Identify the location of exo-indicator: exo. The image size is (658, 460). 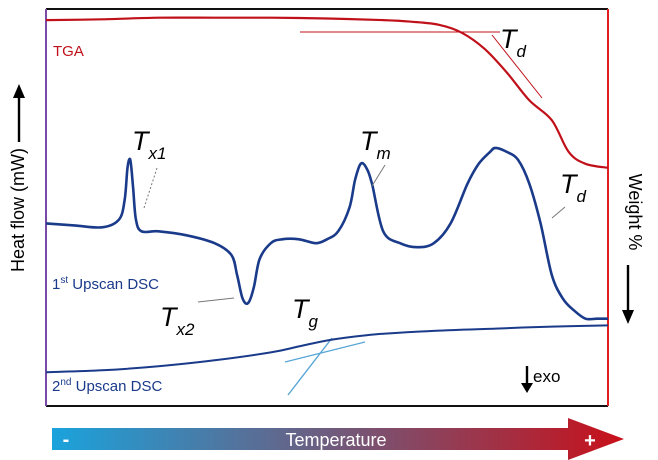
(540, 379).